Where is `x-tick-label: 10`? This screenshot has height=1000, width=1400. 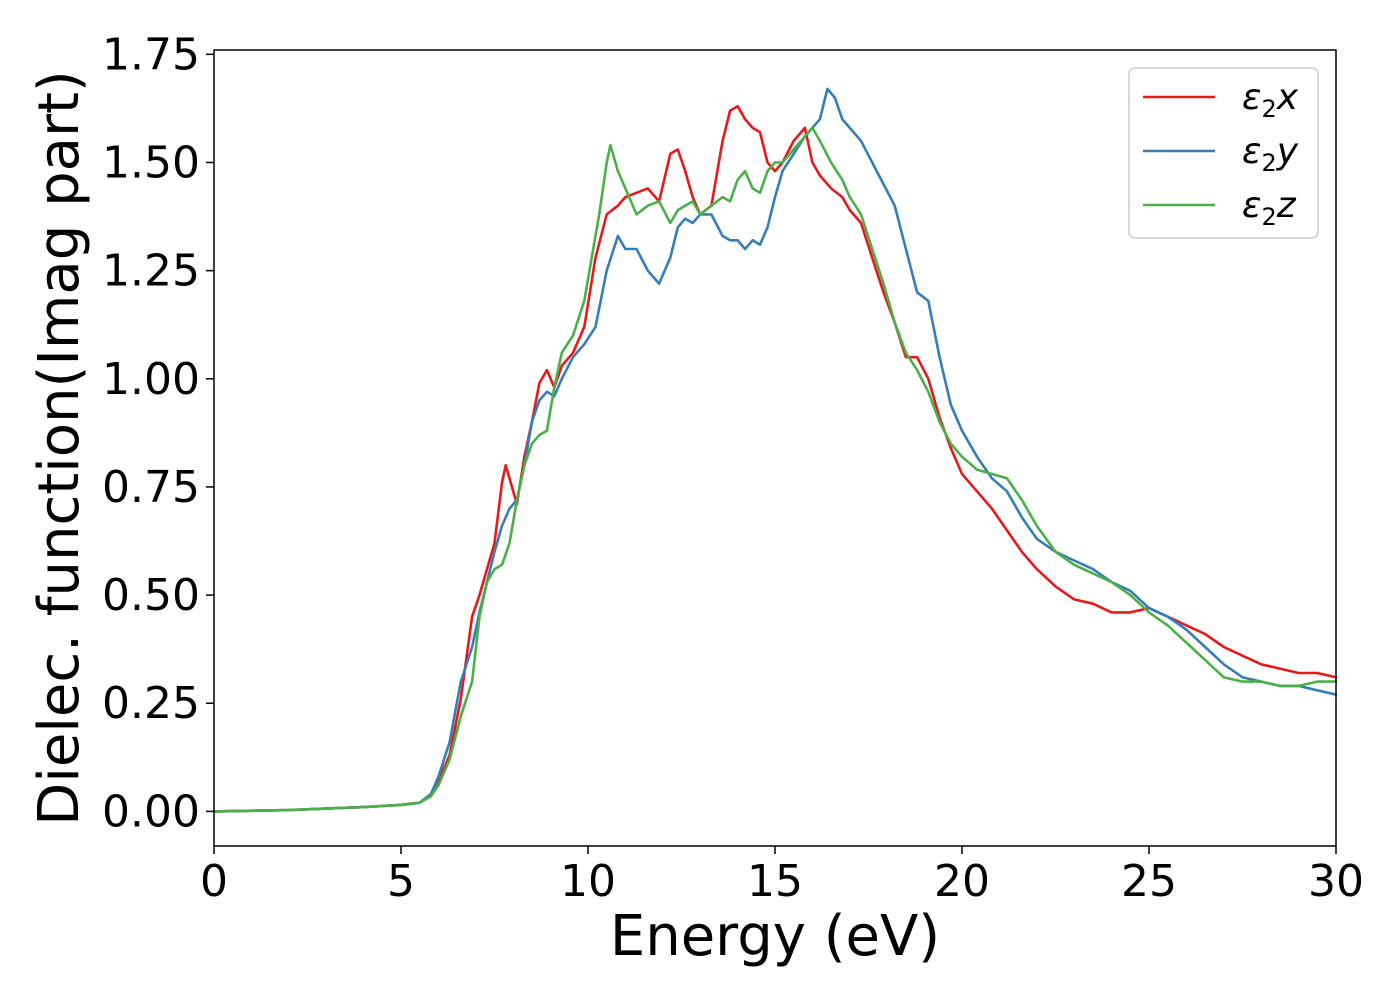 x-tick-label: 10 is located at coordinates (588, 881).